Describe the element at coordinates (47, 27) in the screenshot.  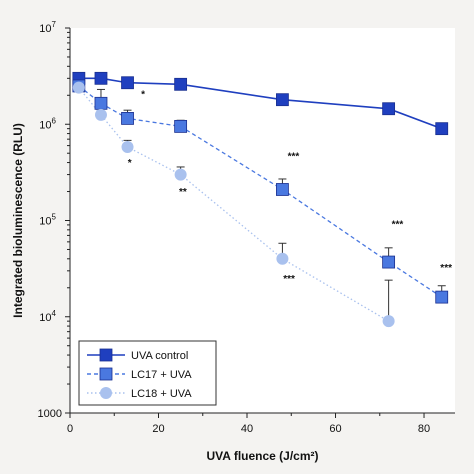
I see `y-tick-label: 10⁷` at that location.